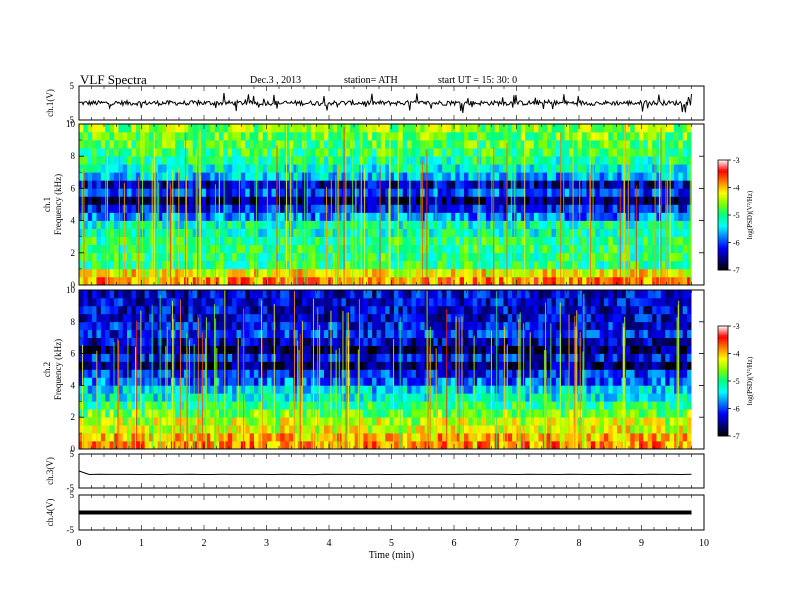  What do you see at coordinates (564, 205) in the screenshot?
I see `sferic-streak` at bounding box center [564, 205].